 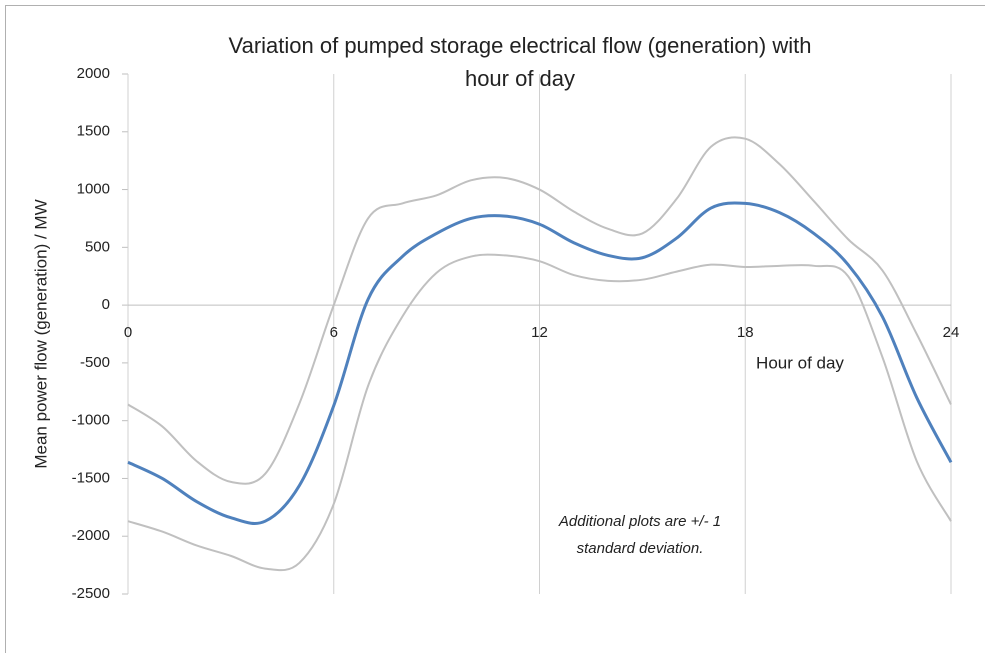 I want to click on y-tick-label: 2000, so click(x=93, y=73).